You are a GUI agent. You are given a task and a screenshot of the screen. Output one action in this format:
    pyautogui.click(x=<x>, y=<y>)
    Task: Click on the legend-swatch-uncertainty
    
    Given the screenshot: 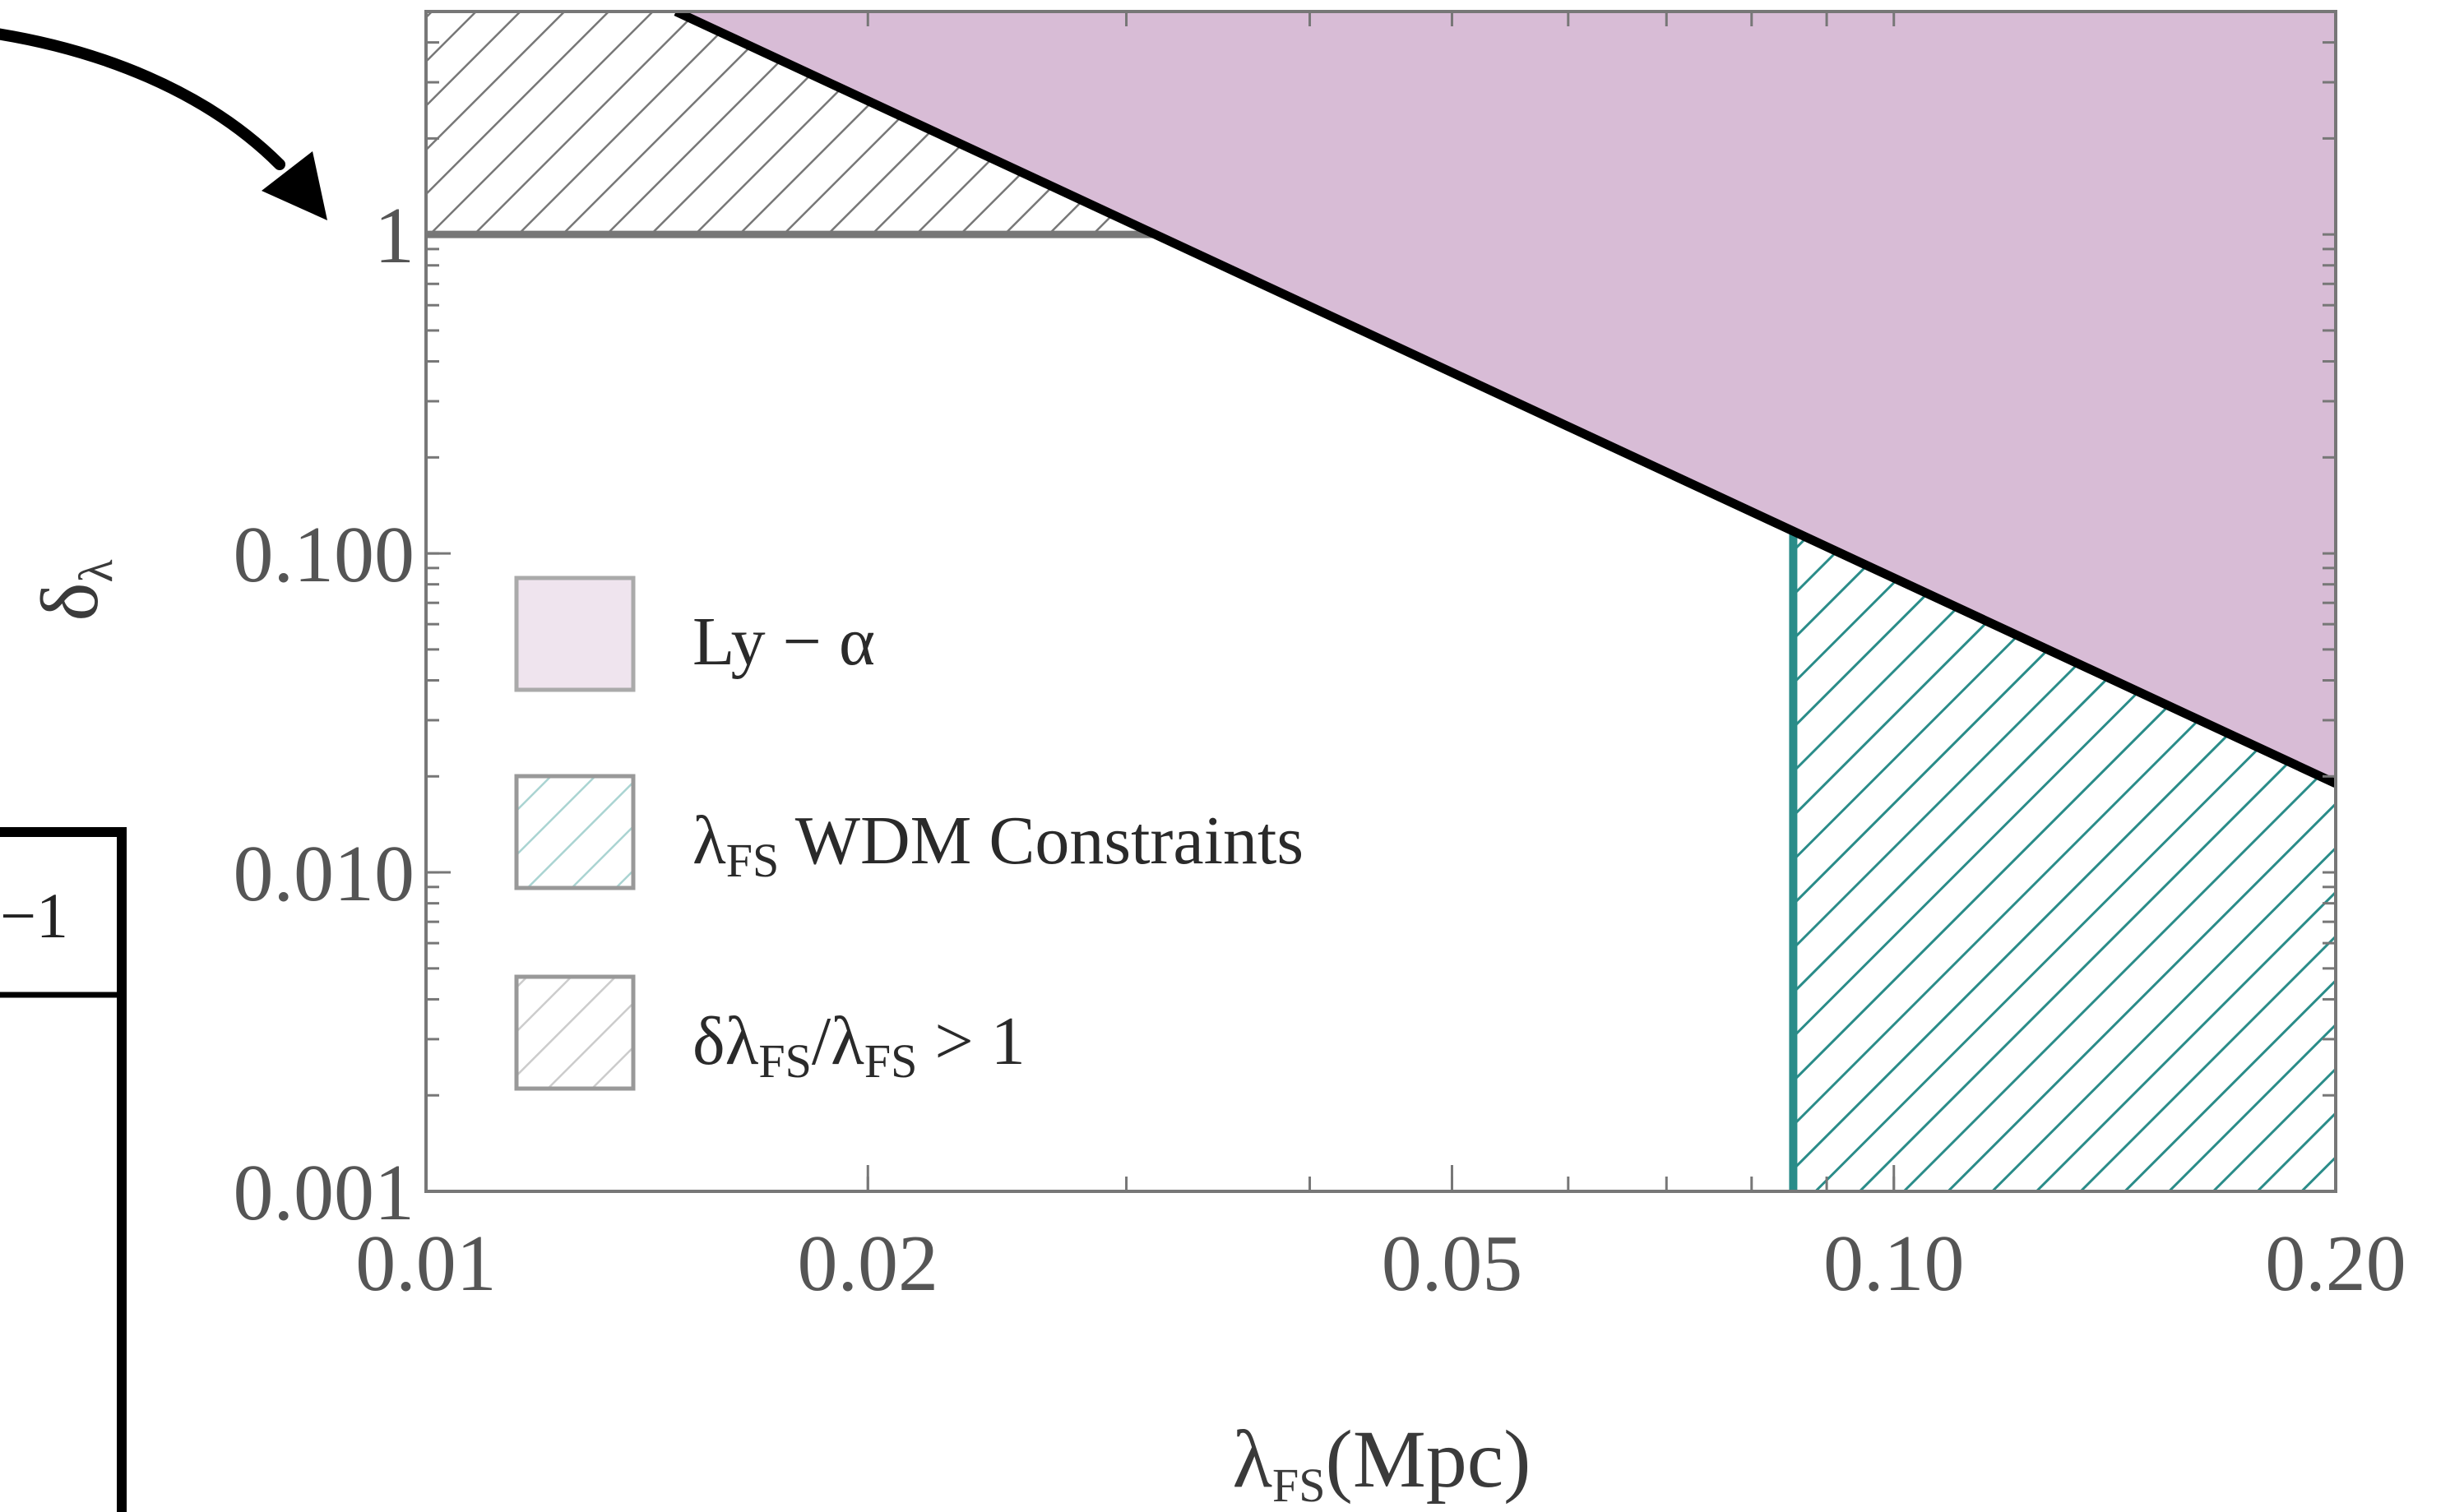 What is the action you would take?
    pyautogui.click(x=575, y=1032)
    